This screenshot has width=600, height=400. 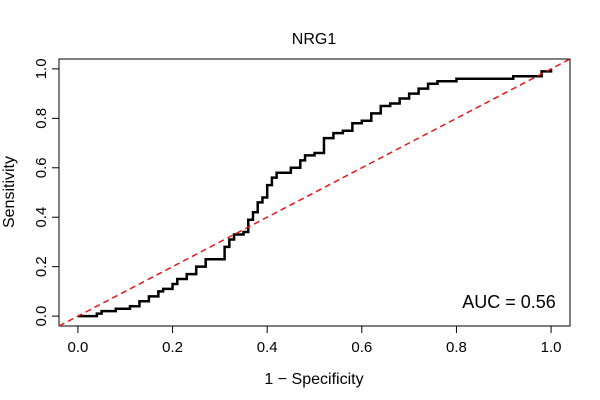 I want to click on x-axis: 0.0 0.2 0.4 0.6 0.8 1.0, so click(x=314, y=340).